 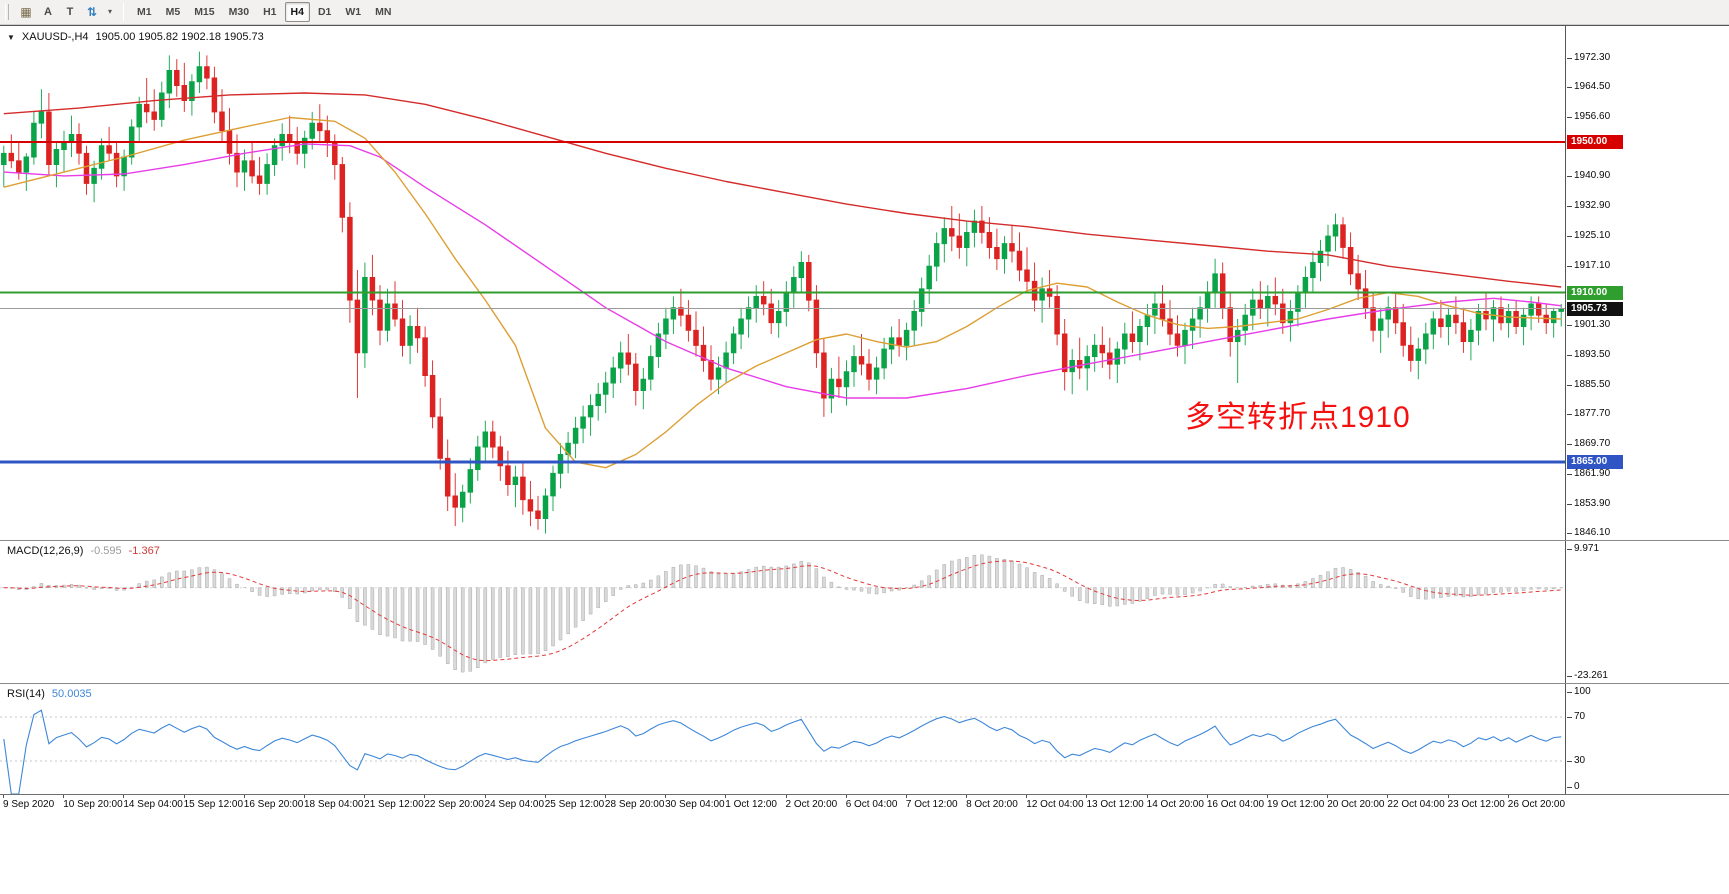 I want to click on rsi-axis-tick: 30, so click(x=1576, y=760).